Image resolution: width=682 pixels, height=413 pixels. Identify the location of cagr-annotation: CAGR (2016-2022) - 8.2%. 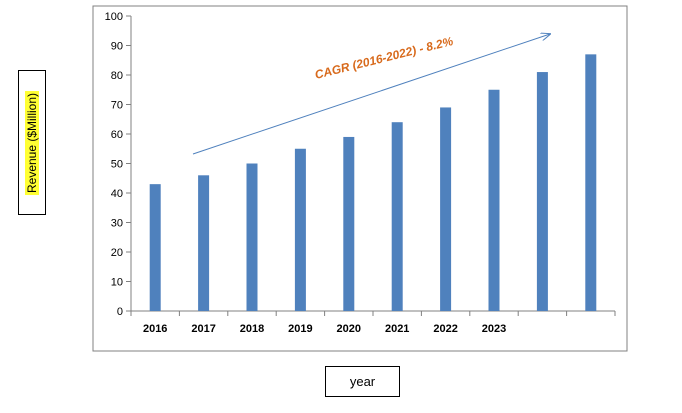
(384, 58).